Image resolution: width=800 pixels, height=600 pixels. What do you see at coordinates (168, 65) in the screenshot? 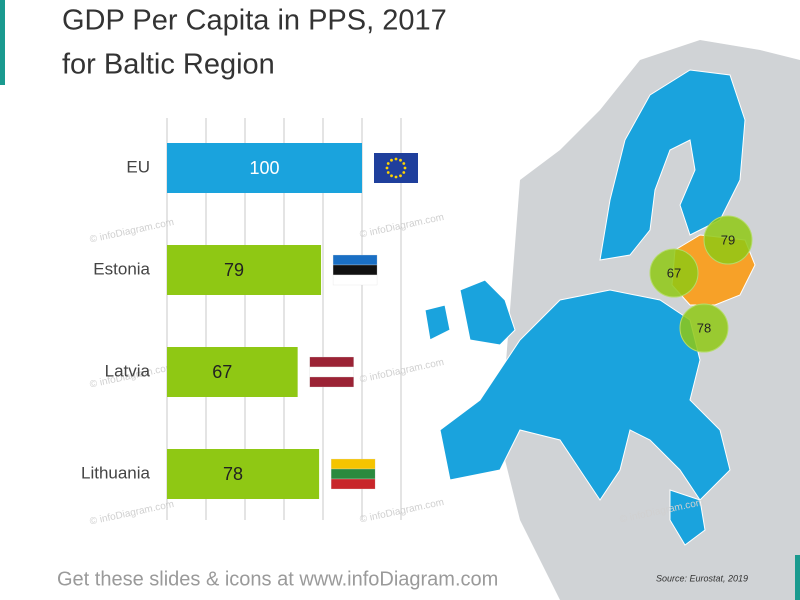
I see `chart-subtitle: for Baltic Region` at bounding box center [168, 65].